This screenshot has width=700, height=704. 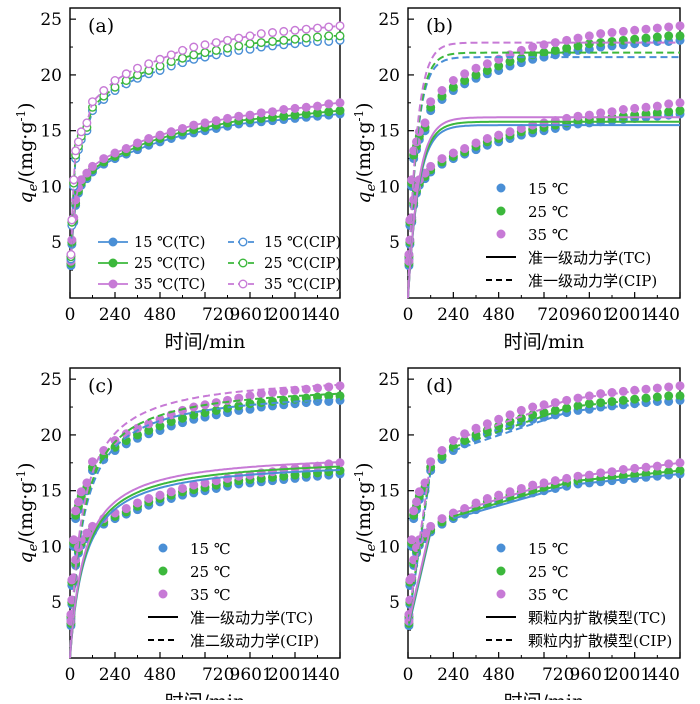 What do you see at coordinates (389, 547) in the screenshot?
I see `y-tick-label: 10` at bounding box center [389, 547].